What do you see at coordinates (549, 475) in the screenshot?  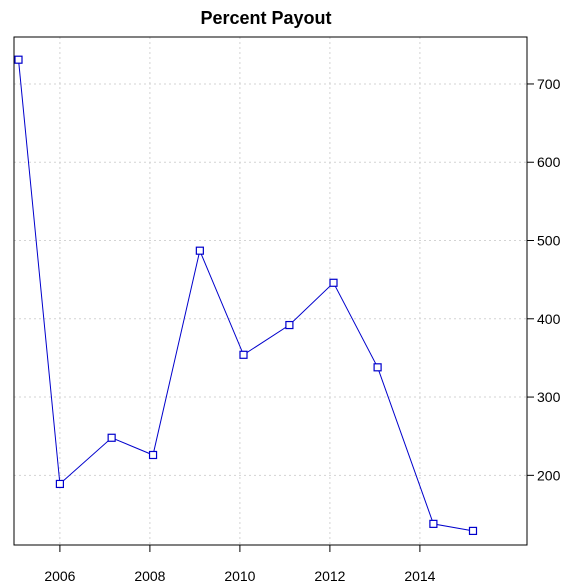 I see `y-tick-label: 200` at bounding box center [549, 475].